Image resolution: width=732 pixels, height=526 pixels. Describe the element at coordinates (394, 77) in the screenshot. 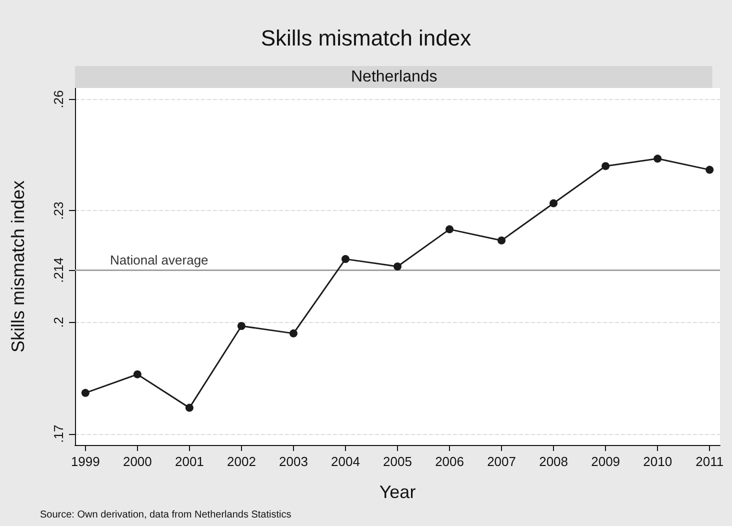

I see `chart-subtitle: Netherlands` at that location.